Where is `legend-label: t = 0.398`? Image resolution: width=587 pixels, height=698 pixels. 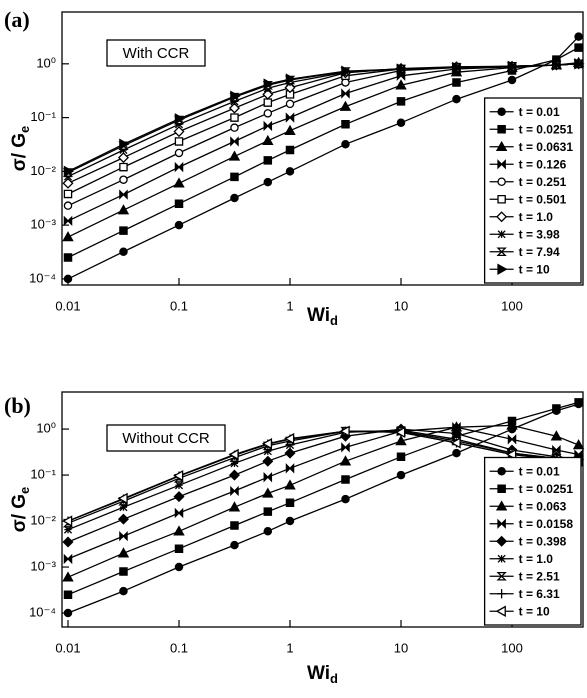 legend-label: t = 0.398 is located at coordinates (543, 541).